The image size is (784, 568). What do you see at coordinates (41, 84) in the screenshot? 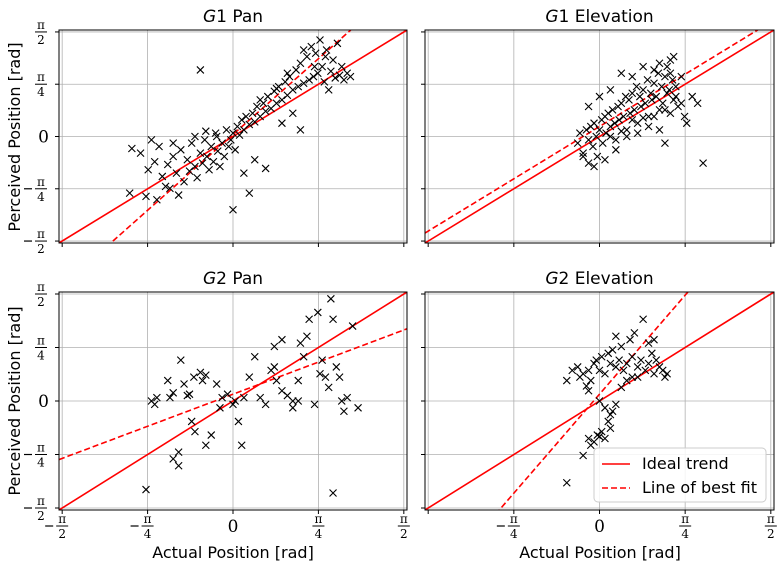
I see `y-tick-label: π4` at bounding box center [41, 84].